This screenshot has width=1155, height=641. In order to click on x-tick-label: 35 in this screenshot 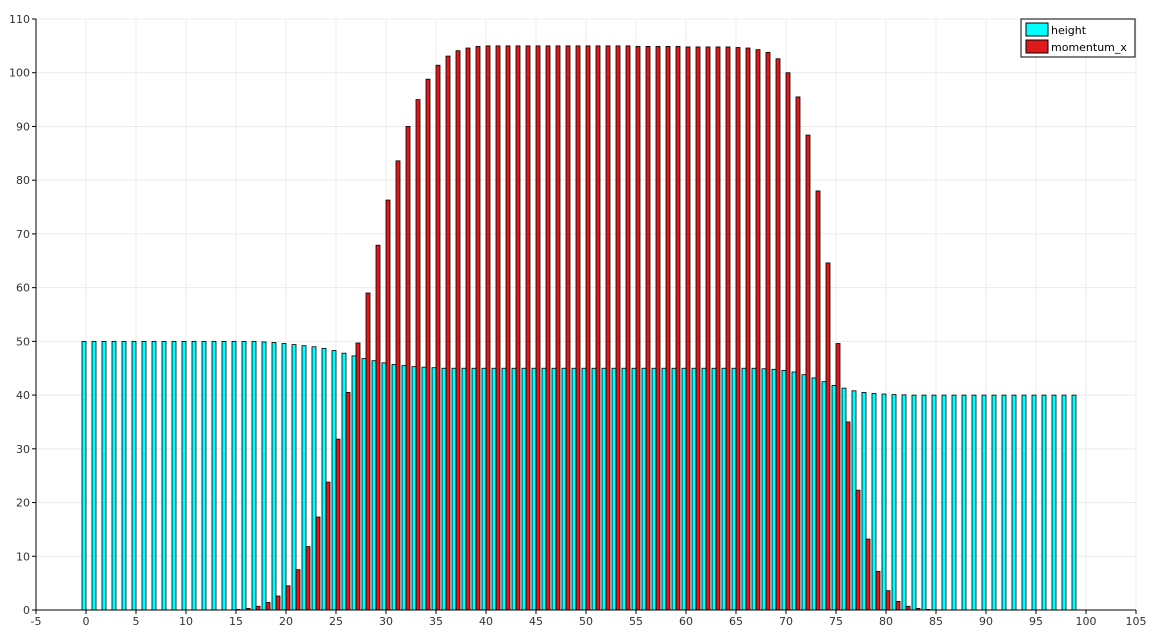, I will do `click(436, 621)`.